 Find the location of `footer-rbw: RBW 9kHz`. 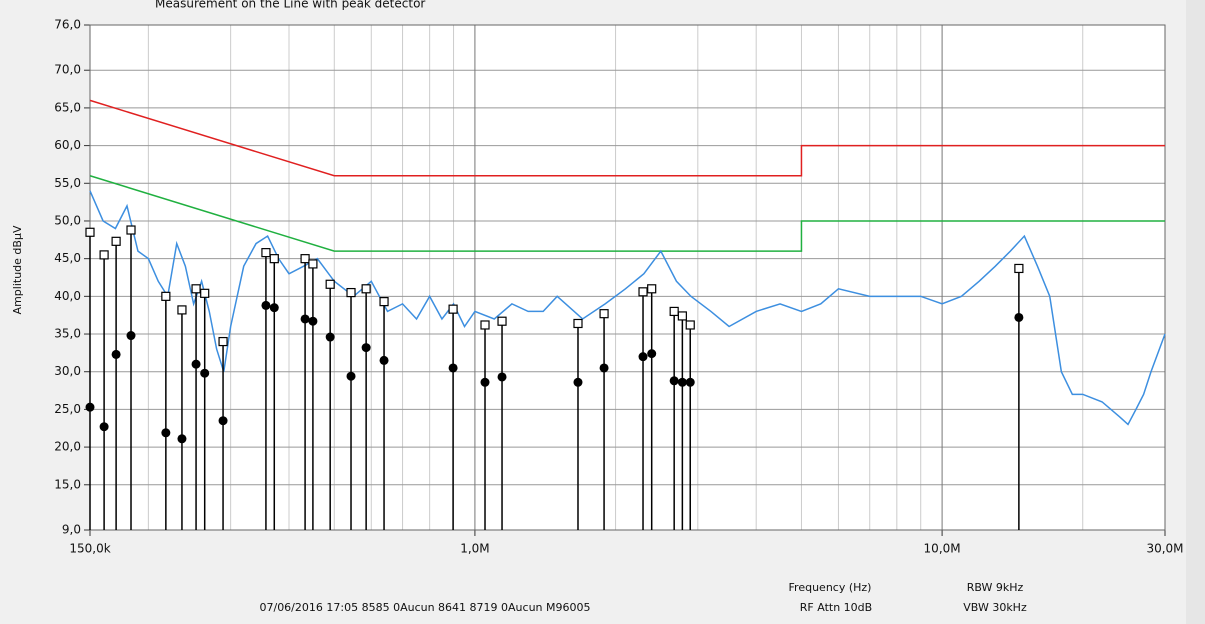

footer-rbw: RBW 9kHz is located at coordinates (995, 587).